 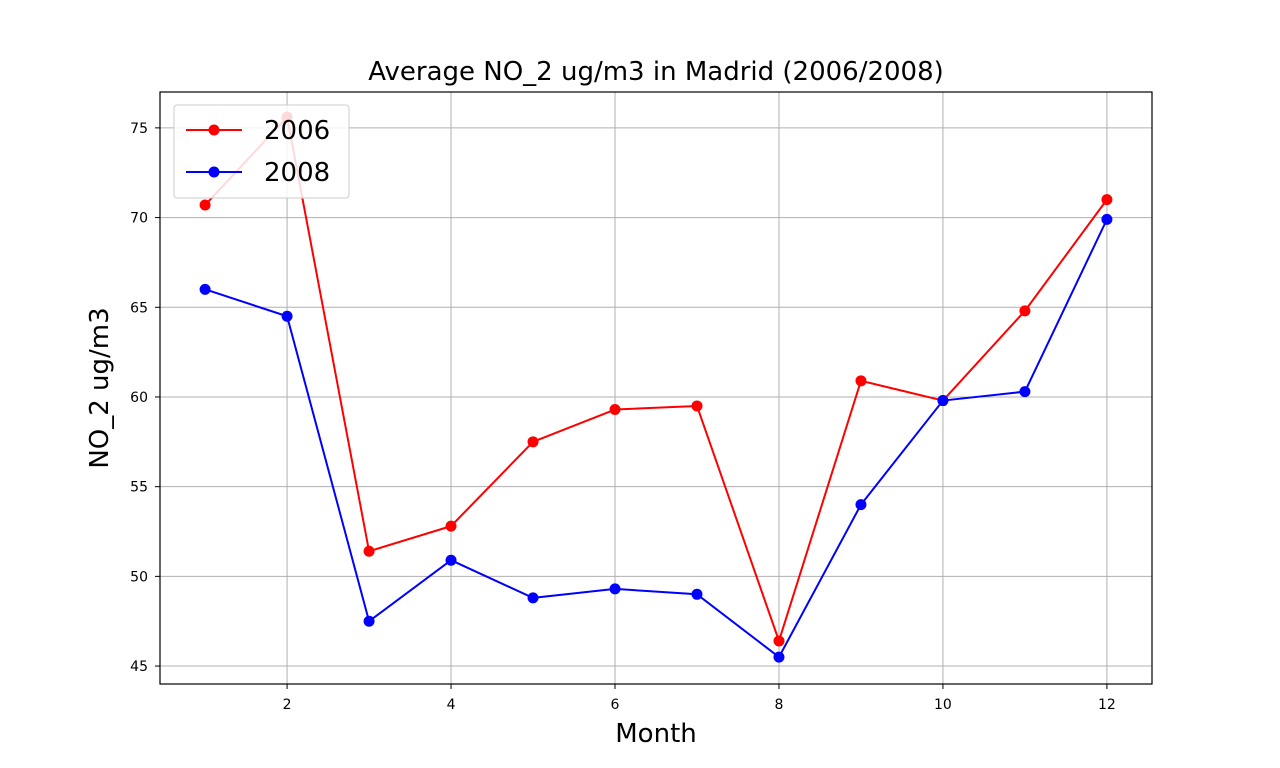 What do you see at coordinates (261, 151) in the screenshot?
I see `legend: 2006 2008` at bounding box center [261, 151].